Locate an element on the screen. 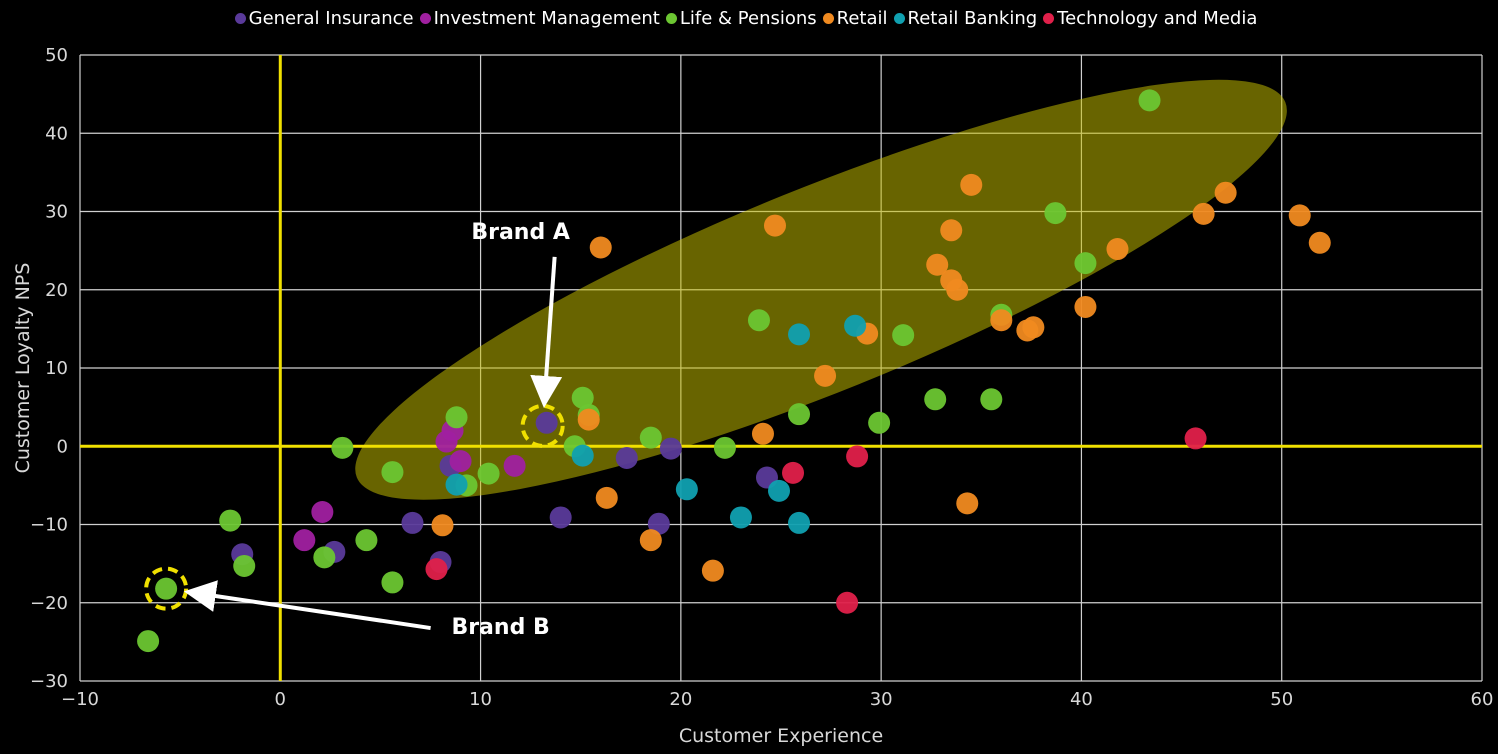 The width and height of the screenshot is (1498, 754). y-tick-label: 20 is located at coordinates (56, 290).